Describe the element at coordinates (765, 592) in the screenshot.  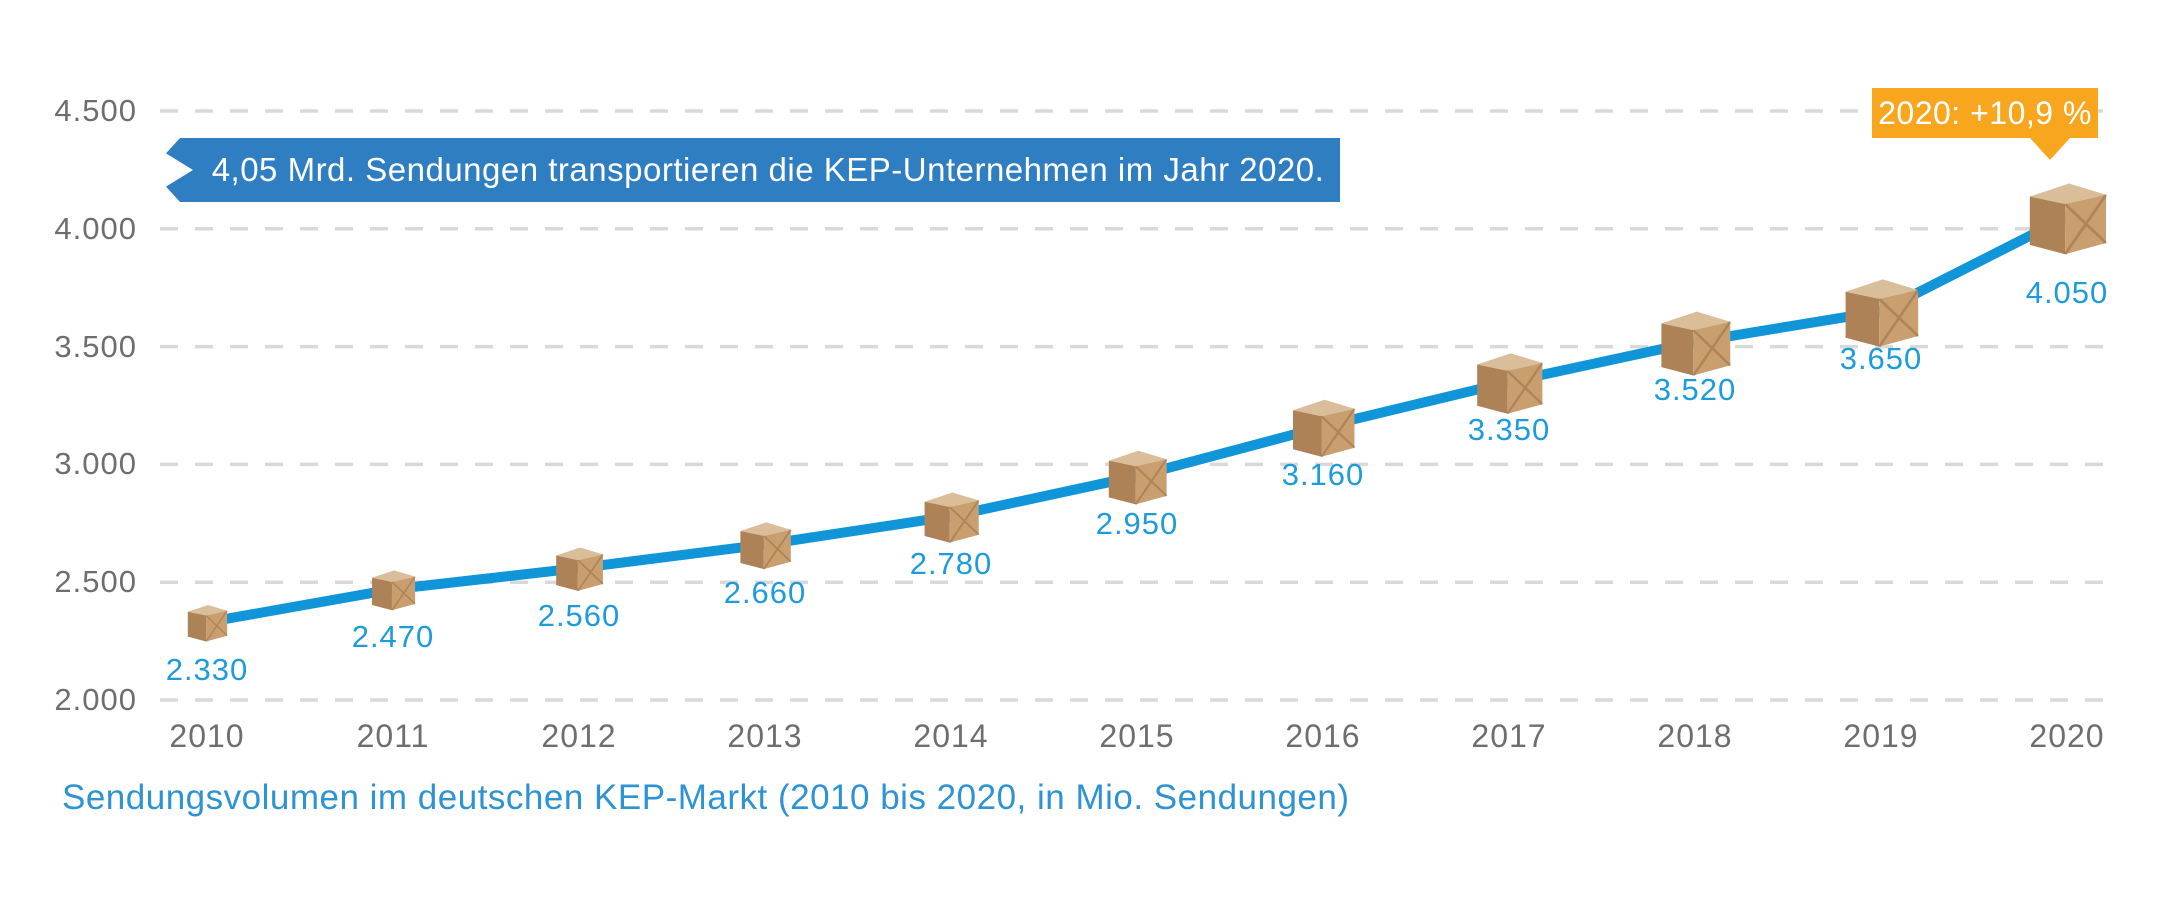
I see `data-label: 2.660` at that location.